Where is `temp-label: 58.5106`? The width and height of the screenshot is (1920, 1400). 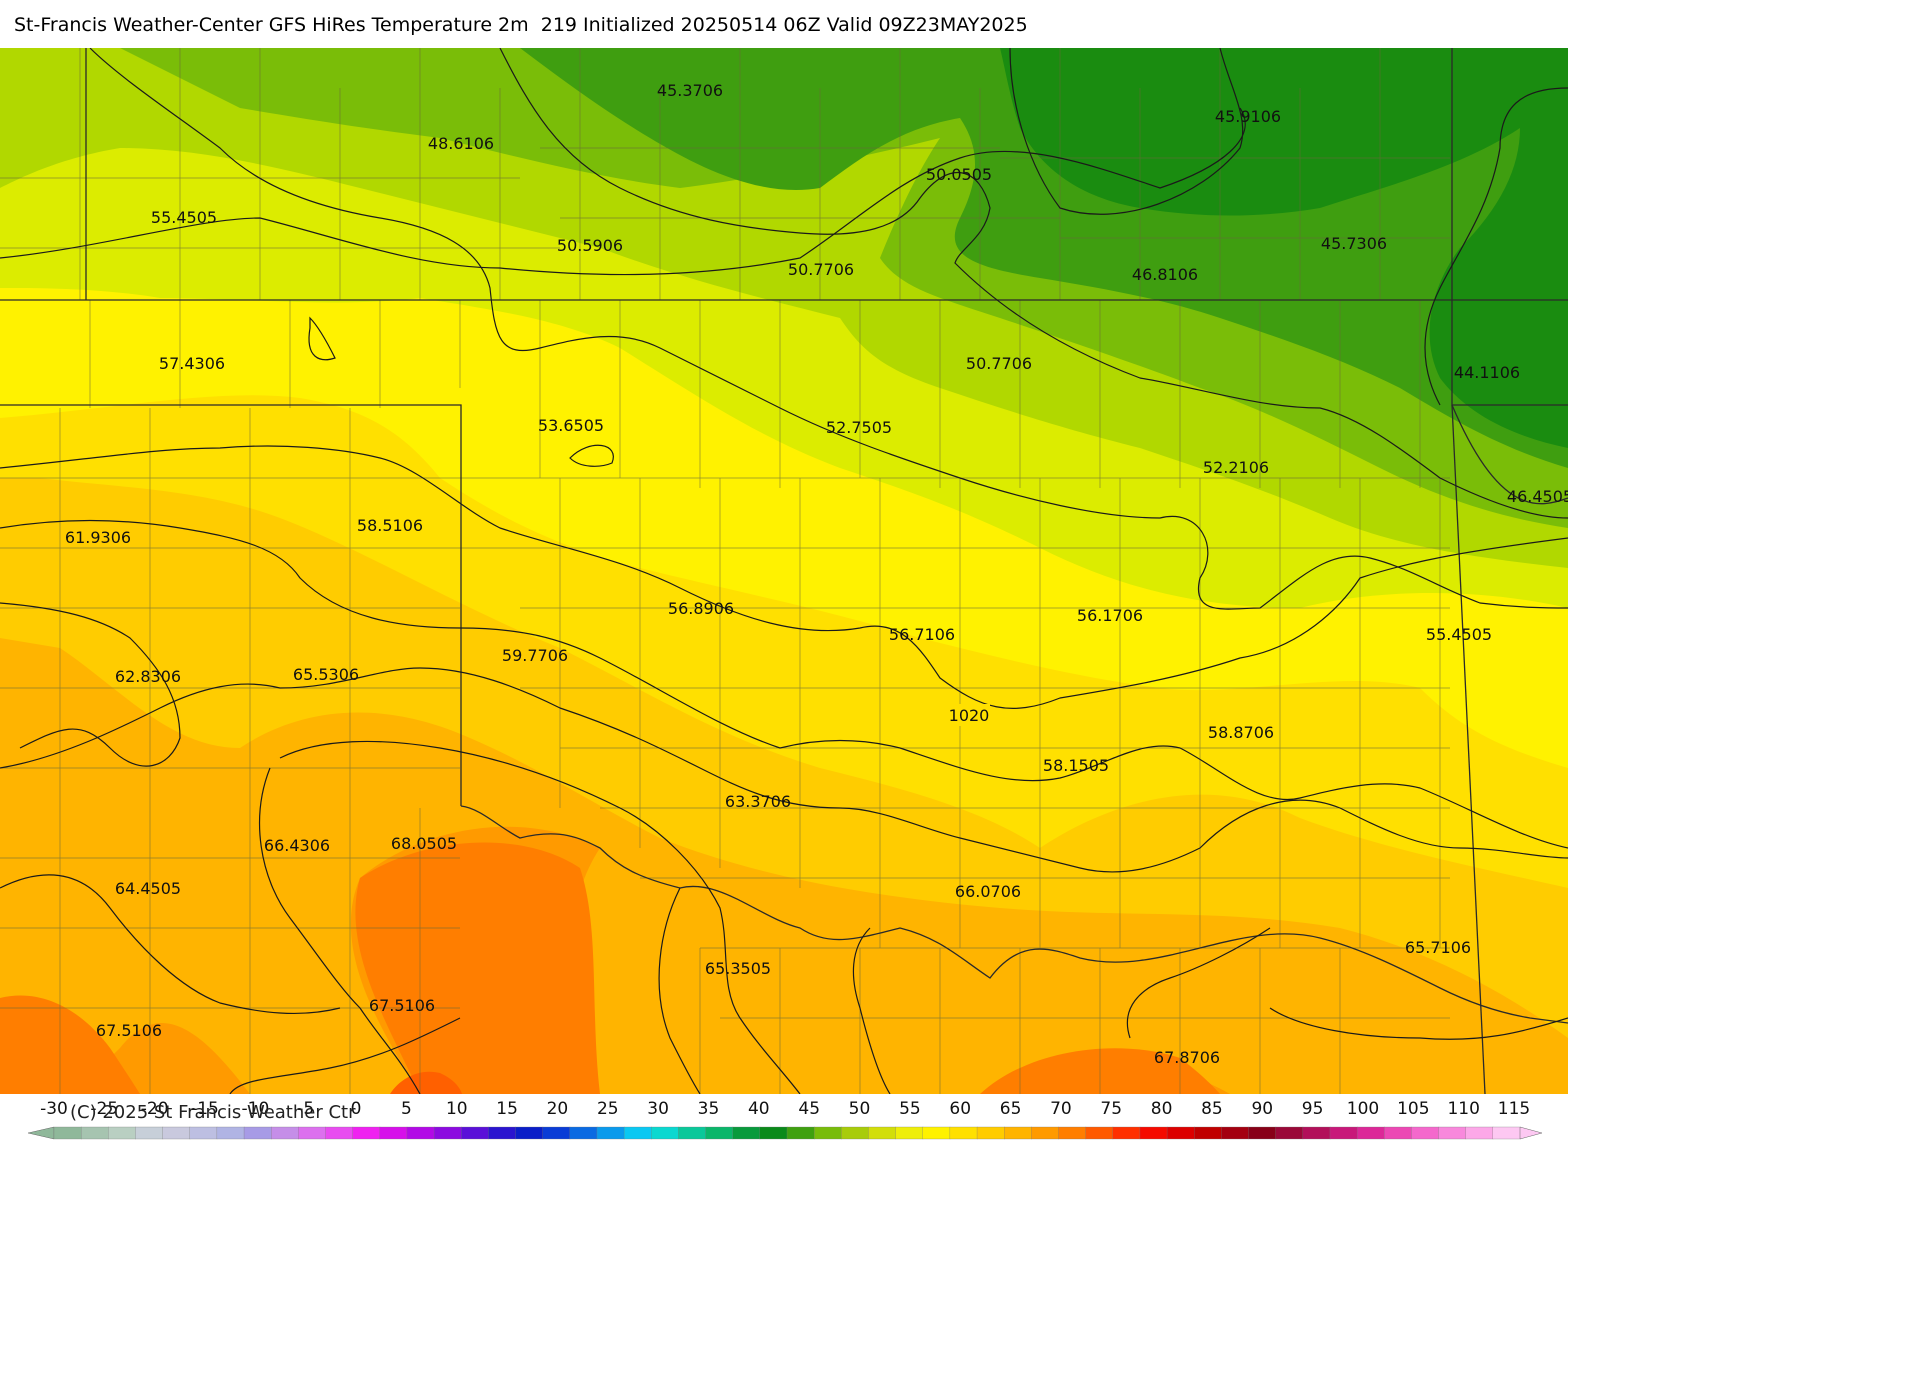
temp-label: 58.5106 is located at coordinates (390, 525).